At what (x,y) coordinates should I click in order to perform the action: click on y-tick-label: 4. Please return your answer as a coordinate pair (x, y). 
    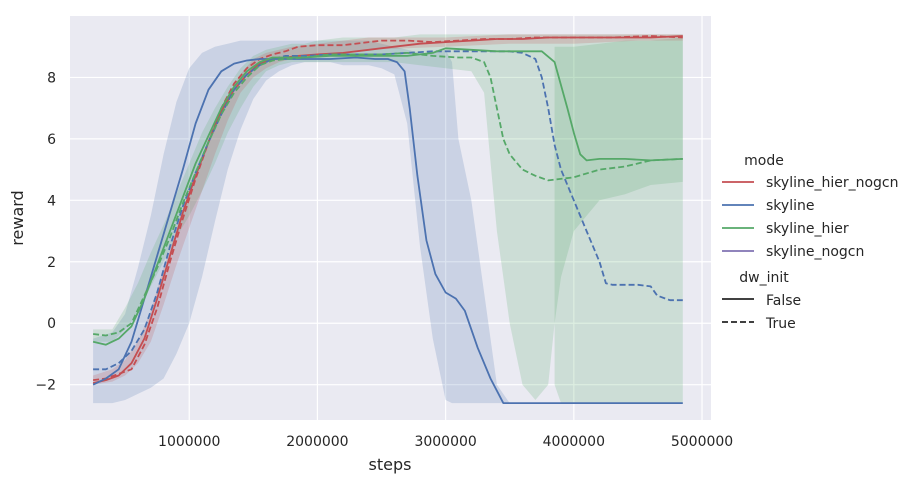
    Looking at the image, I should click on (51, 201).